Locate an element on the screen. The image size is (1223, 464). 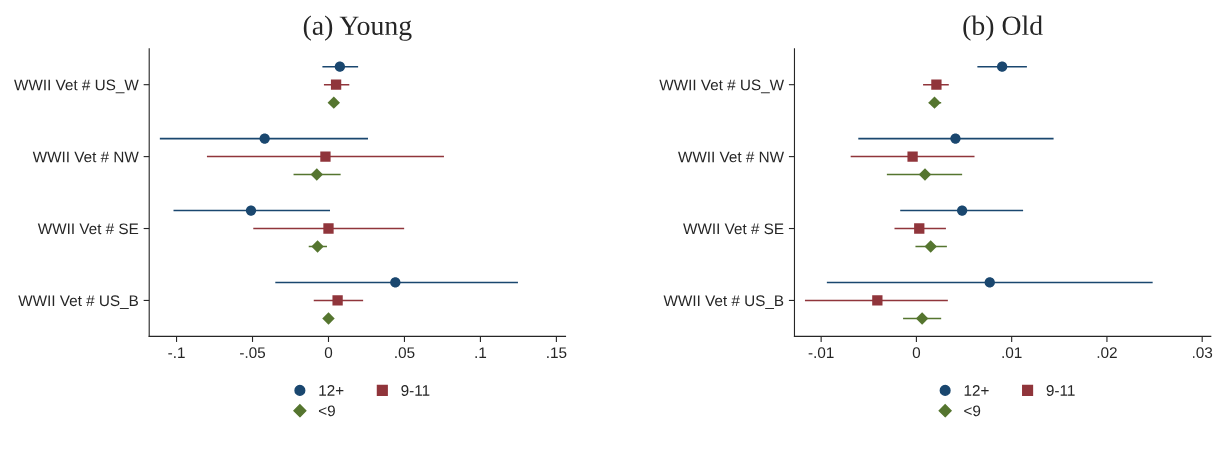
x-tick-label: .15 is located at coordinates (557, 353).